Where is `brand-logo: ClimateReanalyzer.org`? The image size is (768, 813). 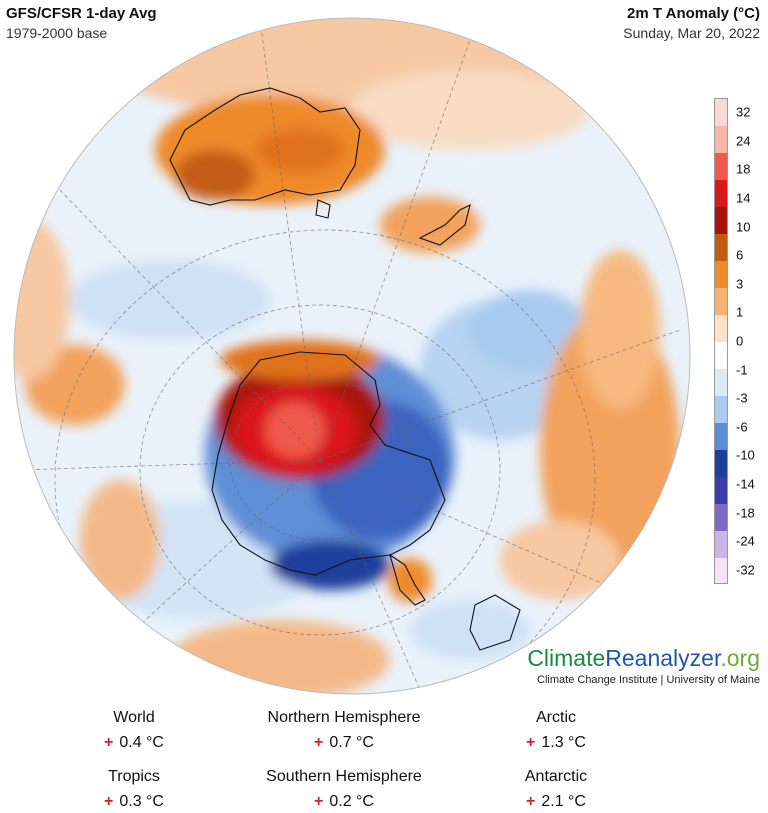 brand-logo: ClimateReanalyzer.org is located at coordinates (643, 658).